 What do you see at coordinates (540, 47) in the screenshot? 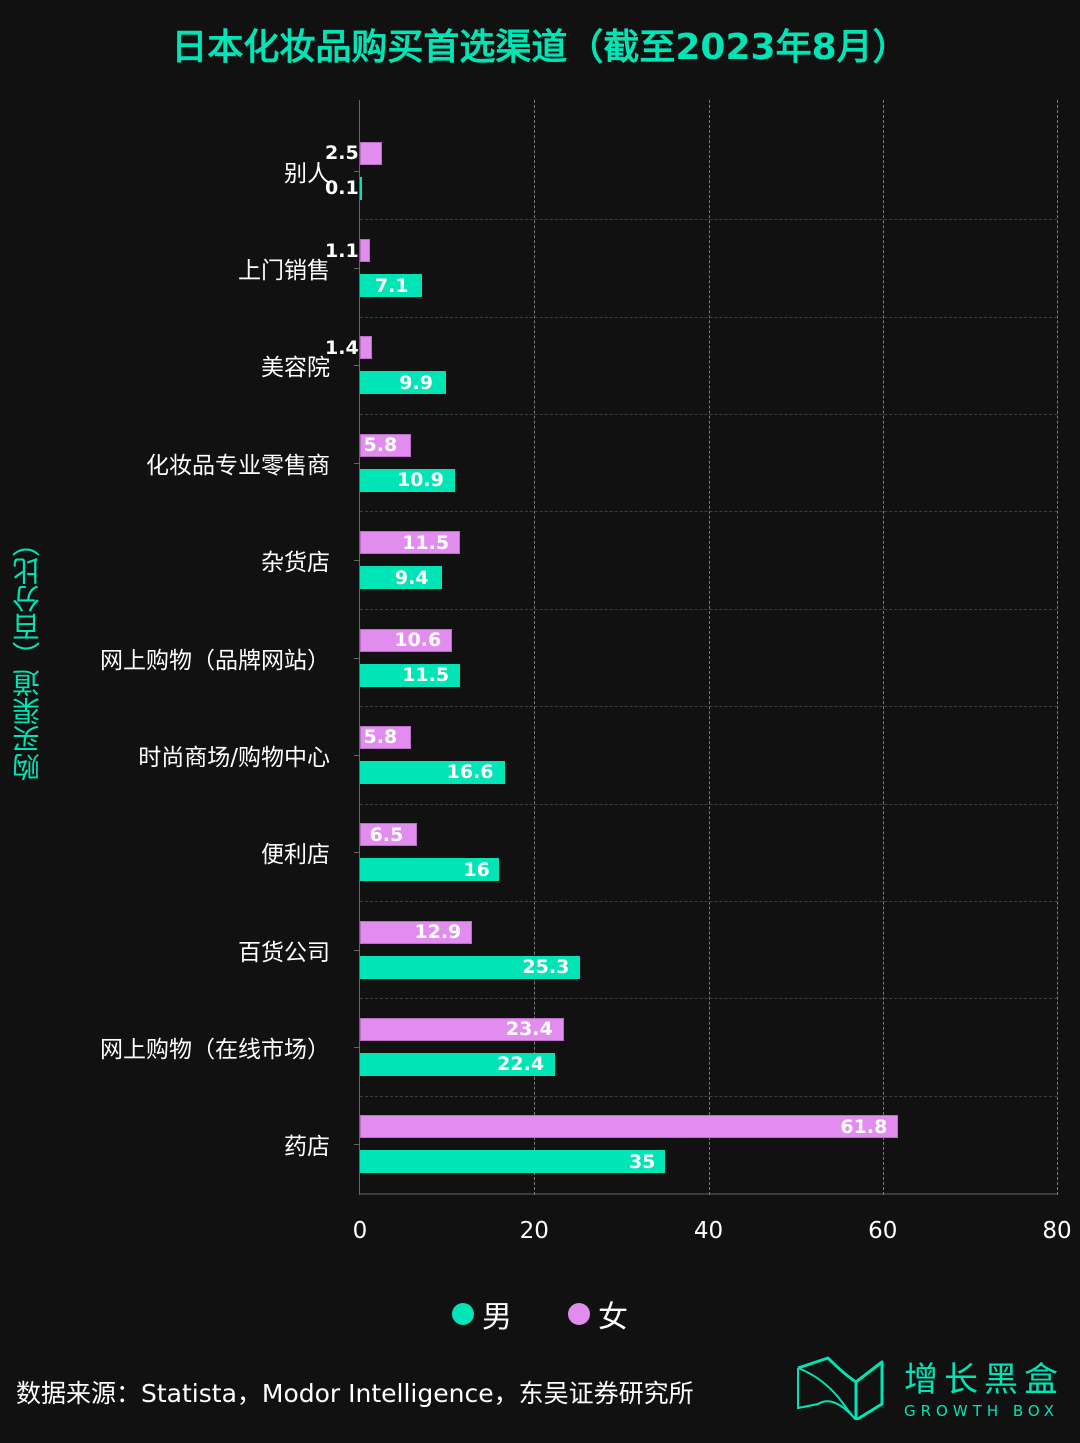
I see `chart-title: 日本化妆品购买首选渠道（截至2023年8月）` at bounding box center [540, 47].